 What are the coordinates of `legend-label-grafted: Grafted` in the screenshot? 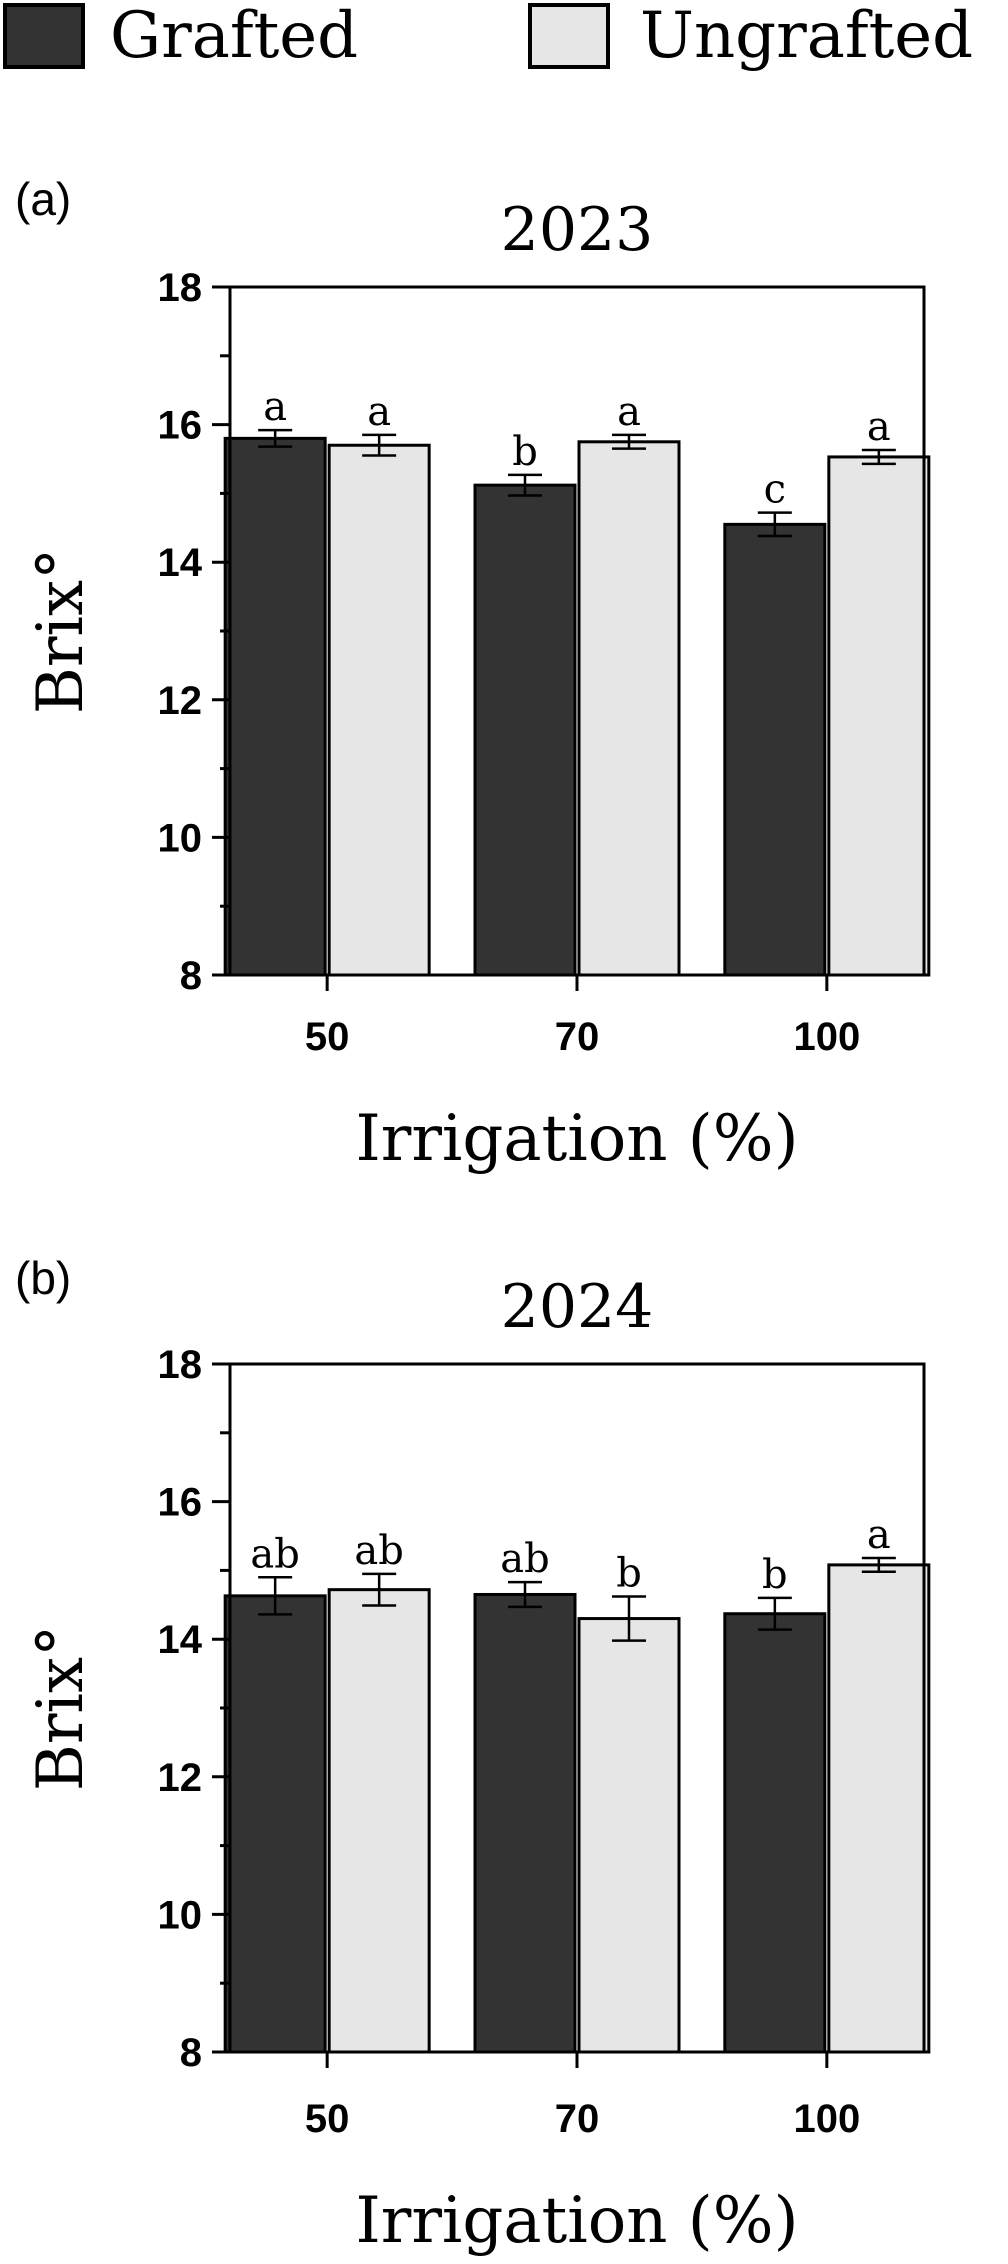 It's located at (234, 36).